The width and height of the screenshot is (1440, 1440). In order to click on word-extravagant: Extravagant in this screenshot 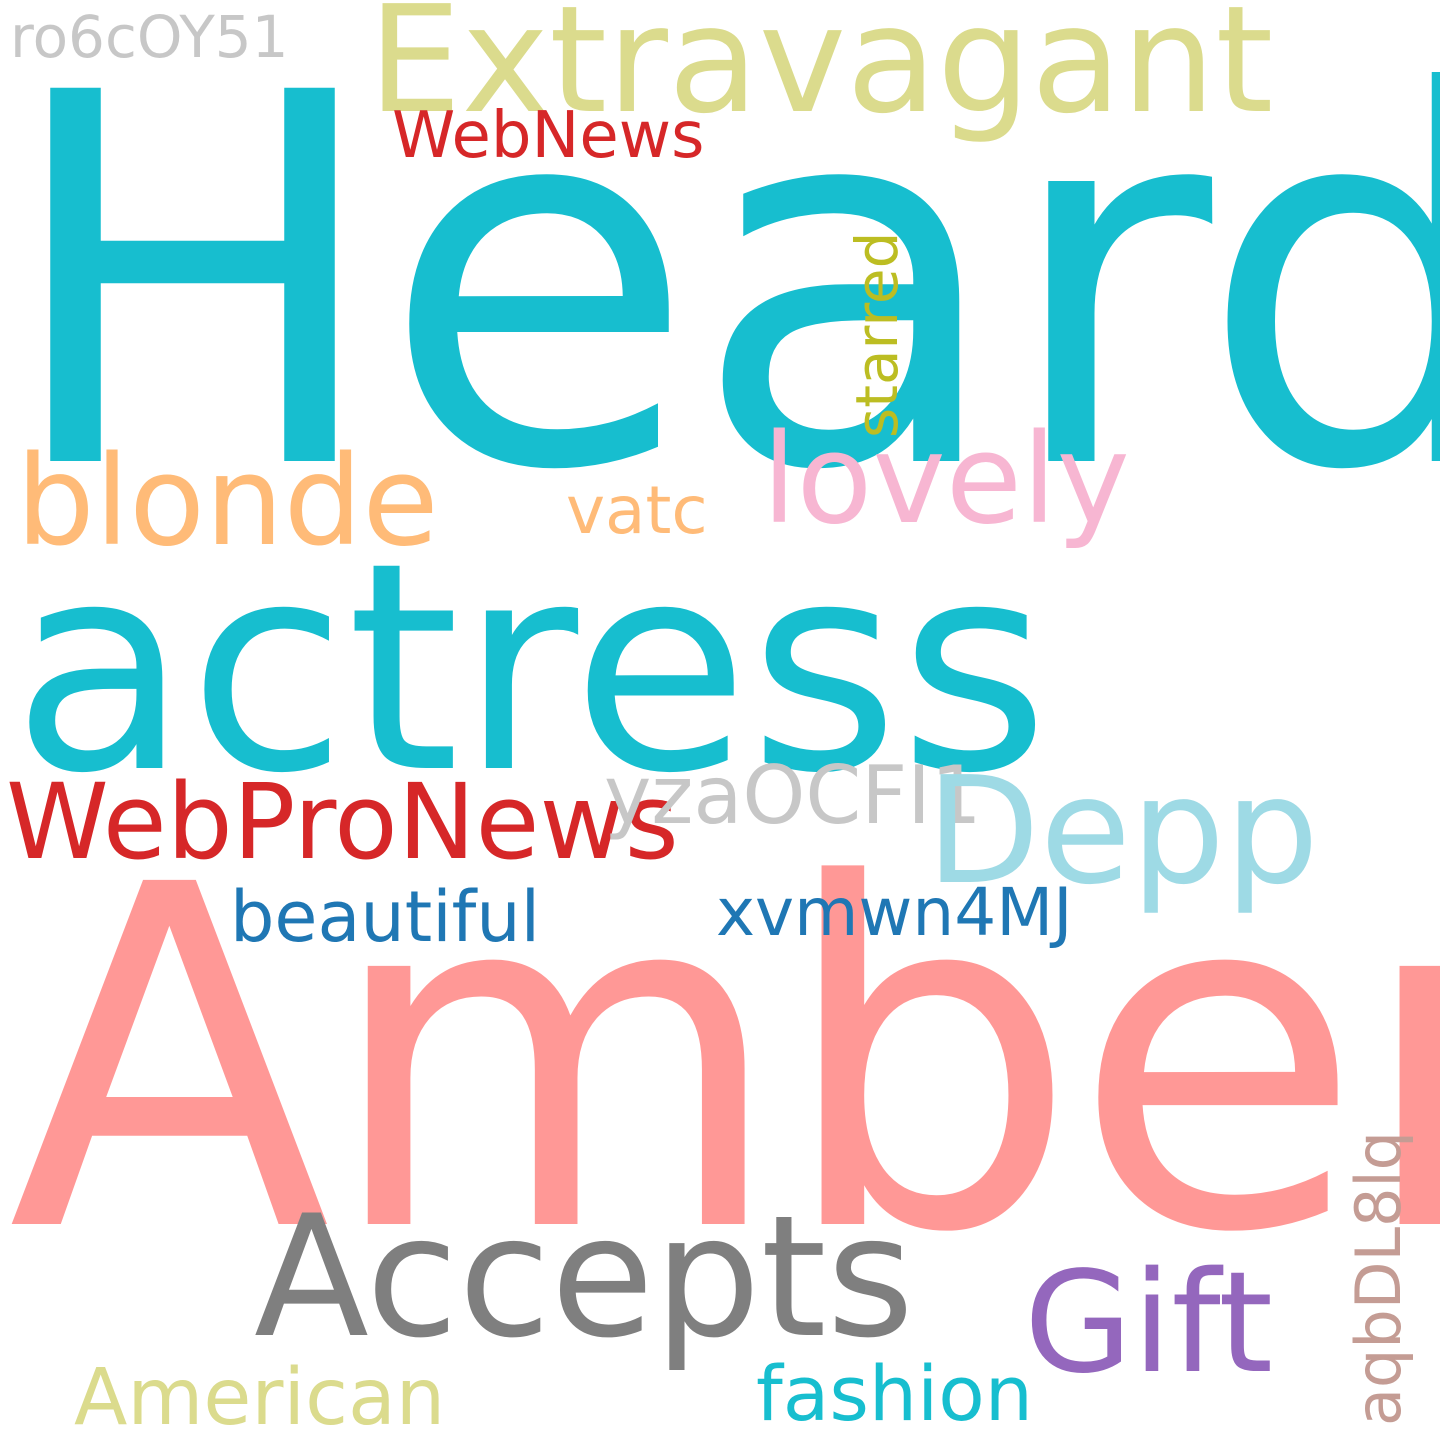, I will do `click(821, 73)`.